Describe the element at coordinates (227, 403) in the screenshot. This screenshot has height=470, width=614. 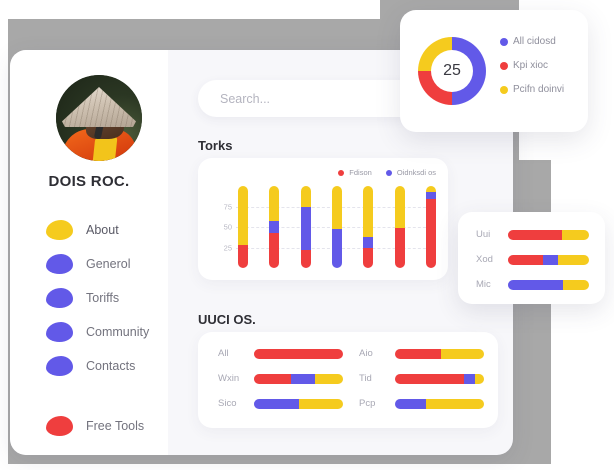
I see `pill-row-label: Sico` at that location.